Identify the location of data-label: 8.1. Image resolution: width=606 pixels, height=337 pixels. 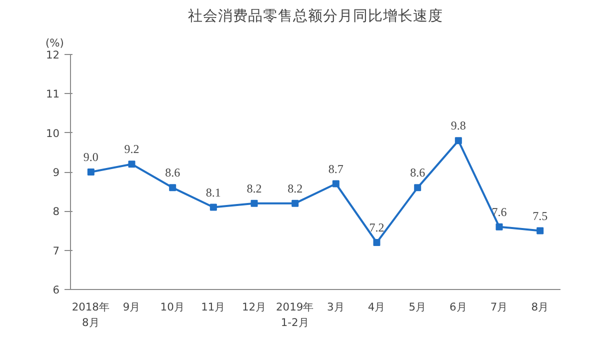
(213, 192).